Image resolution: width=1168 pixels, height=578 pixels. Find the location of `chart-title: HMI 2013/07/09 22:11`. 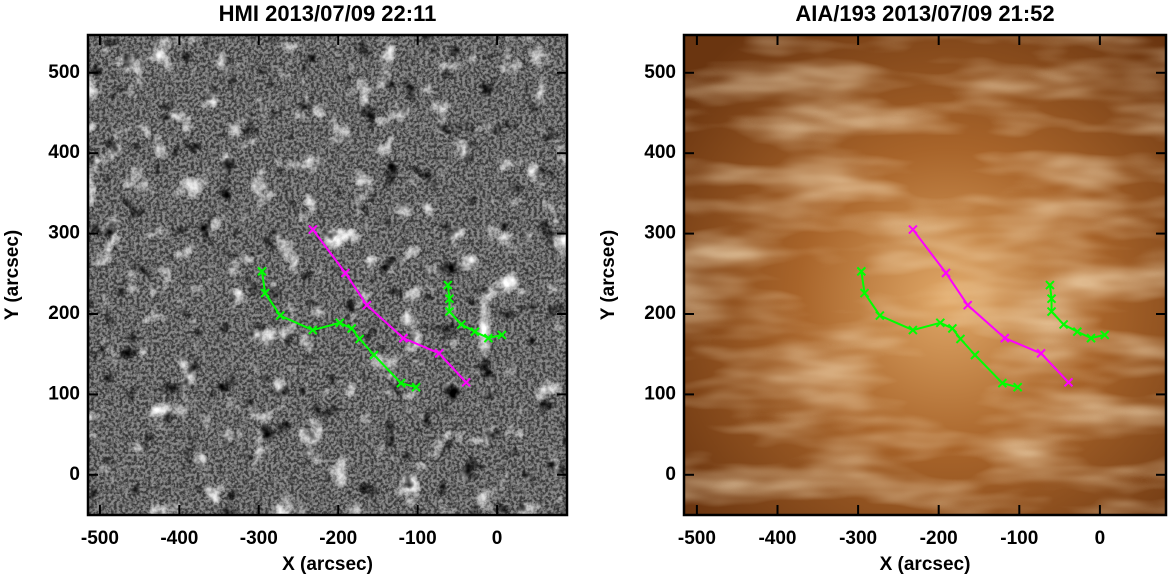

chart-title: HMI 2013/07/09 22:11 is located at coordinates (328, 13).